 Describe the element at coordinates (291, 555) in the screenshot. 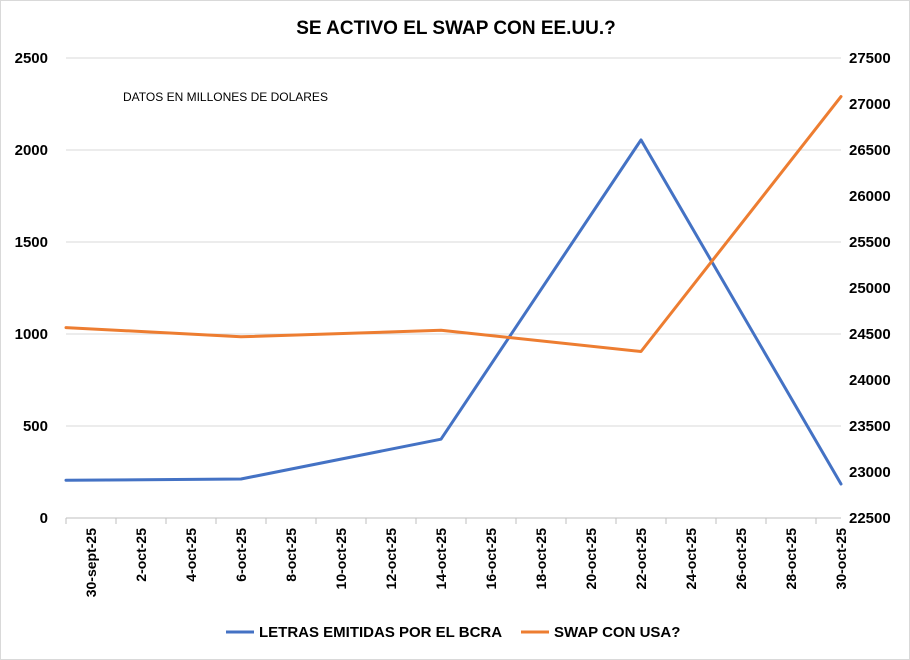

I see `x-tick-label: 8-oct-25` at that location.